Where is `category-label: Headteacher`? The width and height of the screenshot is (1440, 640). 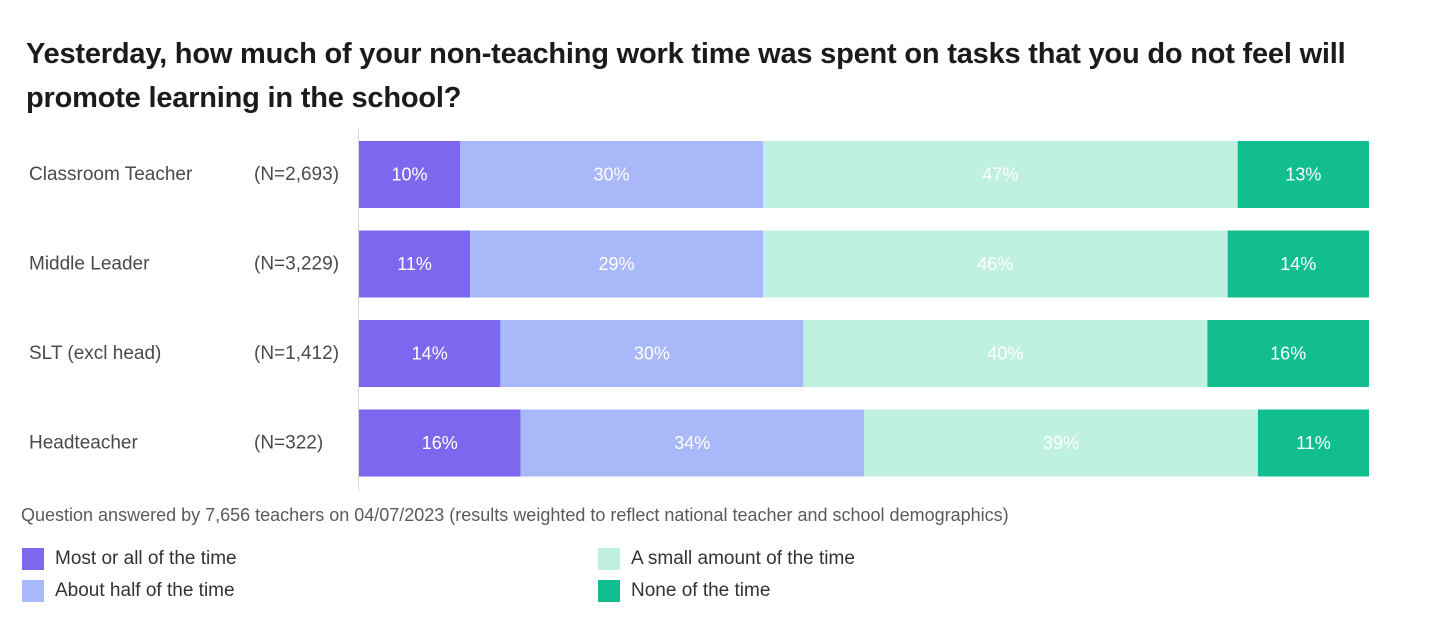
category-label: Headteacher is located at coordinates (83, 443).